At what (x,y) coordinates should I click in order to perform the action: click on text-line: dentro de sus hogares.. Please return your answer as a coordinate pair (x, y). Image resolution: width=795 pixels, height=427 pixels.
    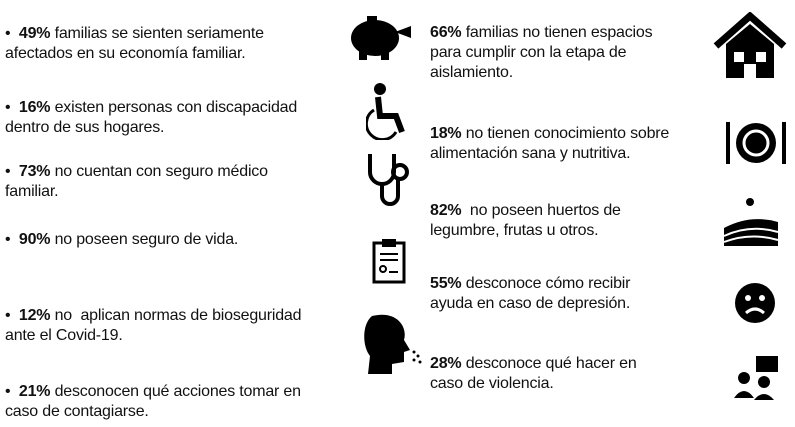
    Looking at the image, I should click on (151, 128).